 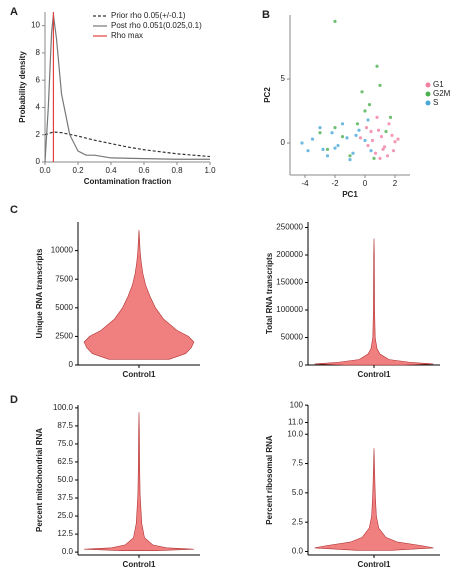 I want to click on panel-label: A, so click(x=14, y=12).